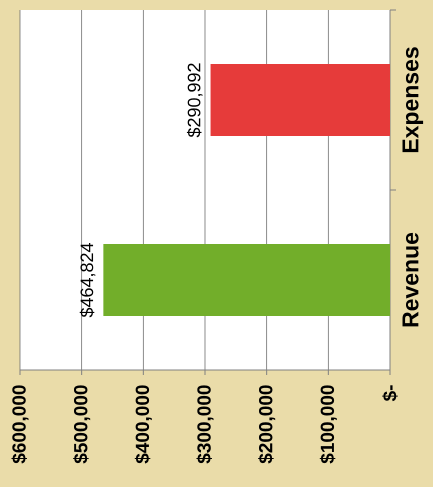 The width and height of the screenshot is (433, 487). What do you see at coordinates (194, 100) in the screenshot?
I see `data-label: $290,992` at bounding box center [194, 100].